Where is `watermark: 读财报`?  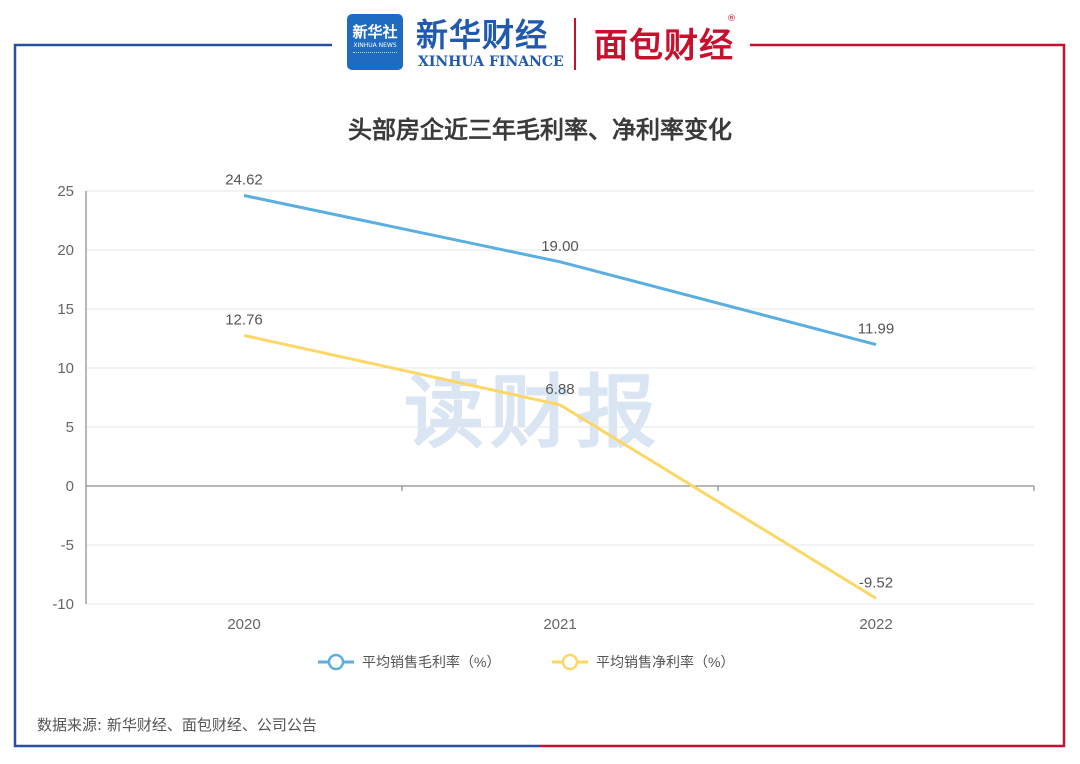
watermark: 读财报 is located at coordinates (533, 412).